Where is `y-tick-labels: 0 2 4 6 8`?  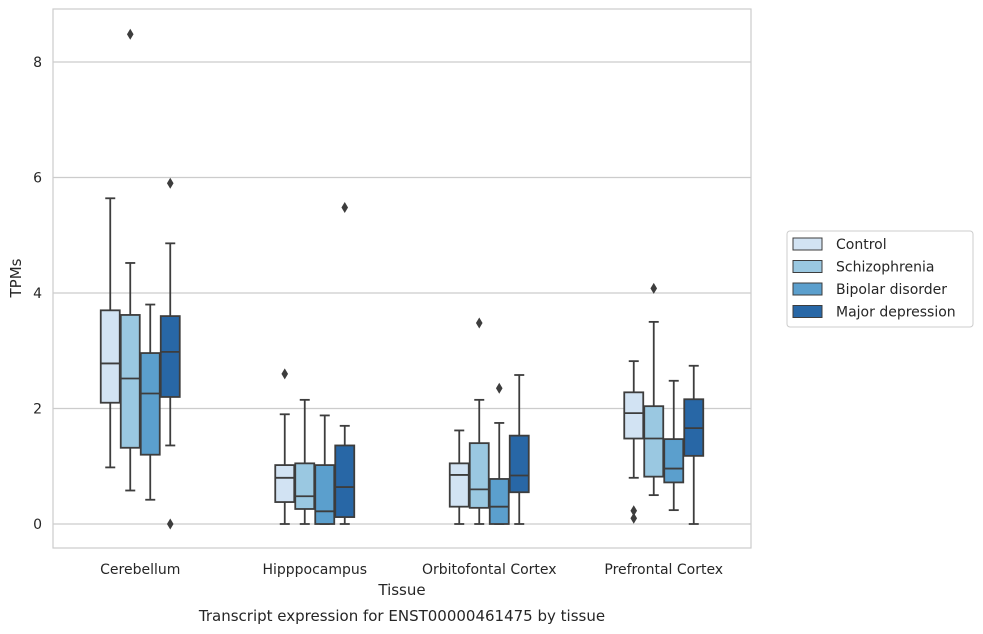
y-tick-labels: 0 2 4 6 8 is located at coordinates (37, 294).